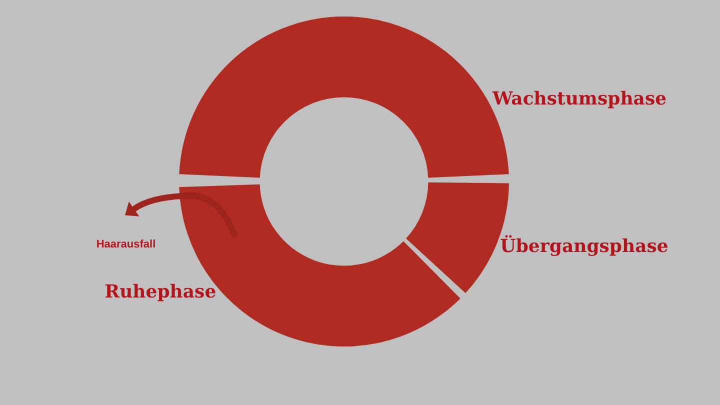 This screenshot has width=720, height=405. I want to click on slice-label: Übergangsphase, so click(584, 246).